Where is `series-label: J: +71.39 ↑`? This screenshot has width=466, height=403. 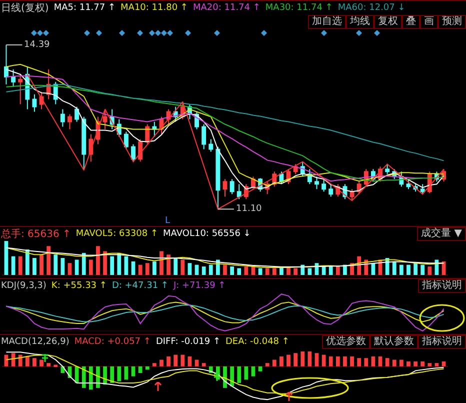
series-label: J: +71.39 ↑ is located at coordinates (199, 286).